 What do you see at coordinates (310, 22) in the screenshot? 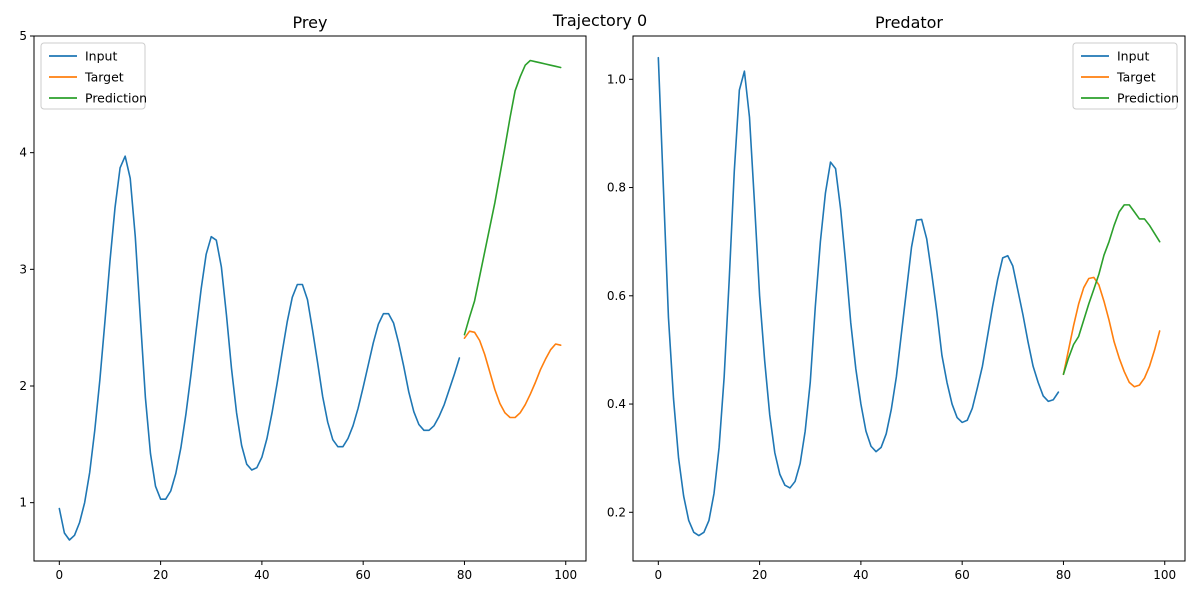
I see `chart-title: Prey` at bounding box center [310, 22].